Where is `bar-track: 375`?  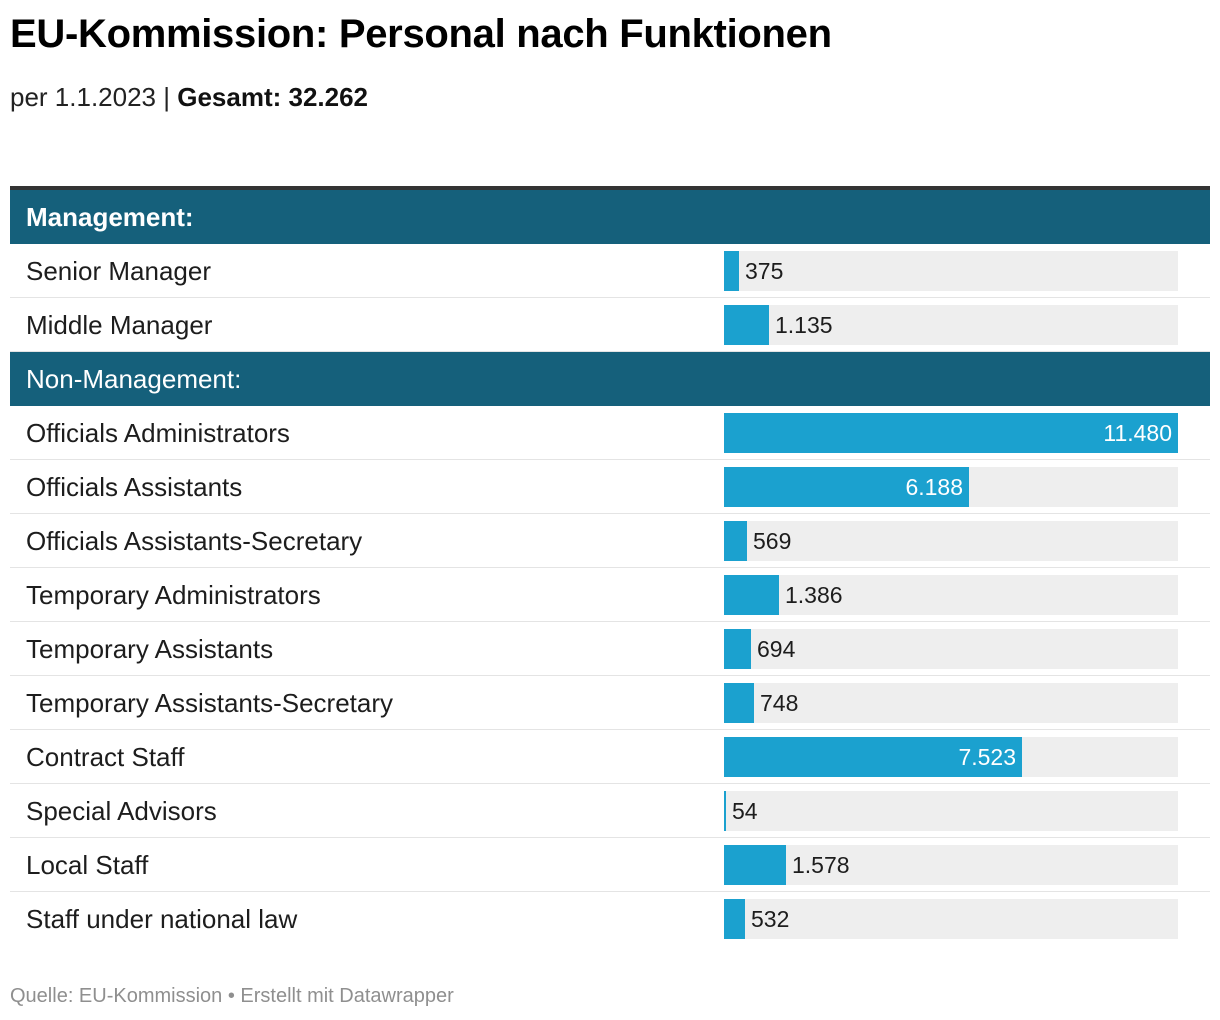
bar-track: 375 is located at coordinates (951, 271).